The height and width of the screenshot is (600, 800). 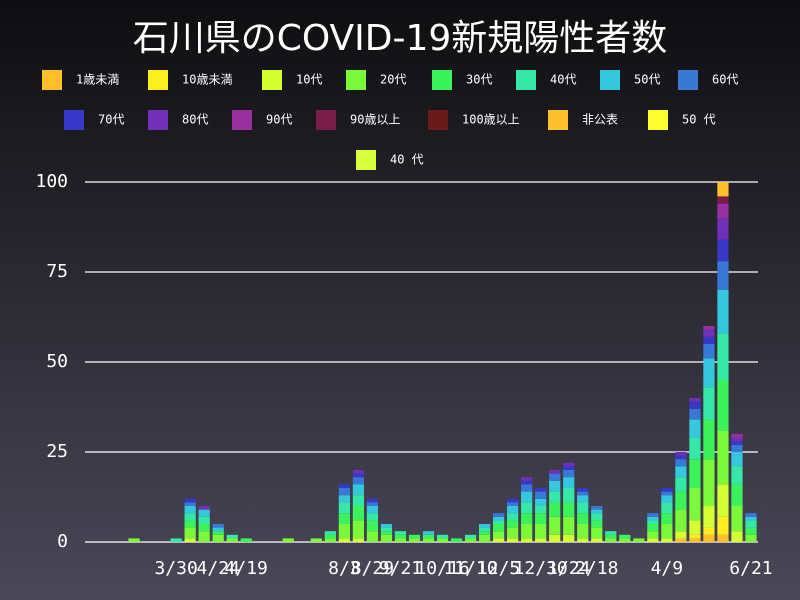 What do you see at coordinates (647, 80) in the screenshot?
I see `legend-label: 50代` at bounding box center [647, 80].